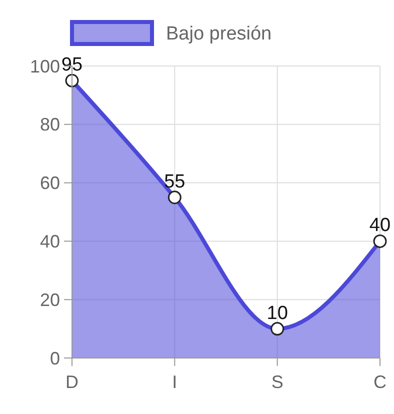 The width and height of the screenshot is (394, 414). What do you see at coordinates (175, 181) in the screenshot?
I see `data-label: 55` at bounding box center [175, 181].